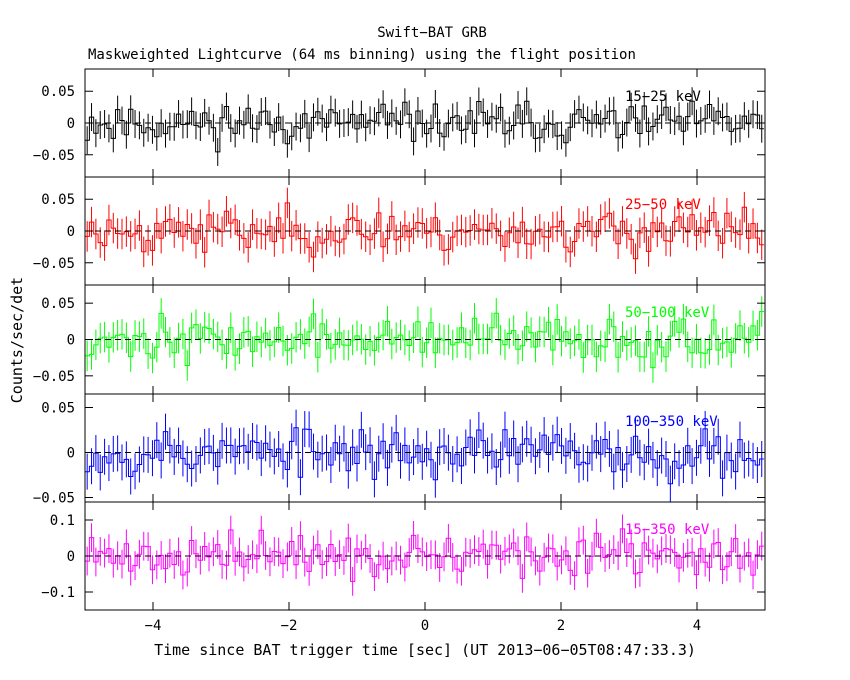 This screenshot has width=850, height=680. What do you see at coordinates (62, 521) in the screenshot?
I see `y-tick-label: 0.1` at bounding box center [62, 521].